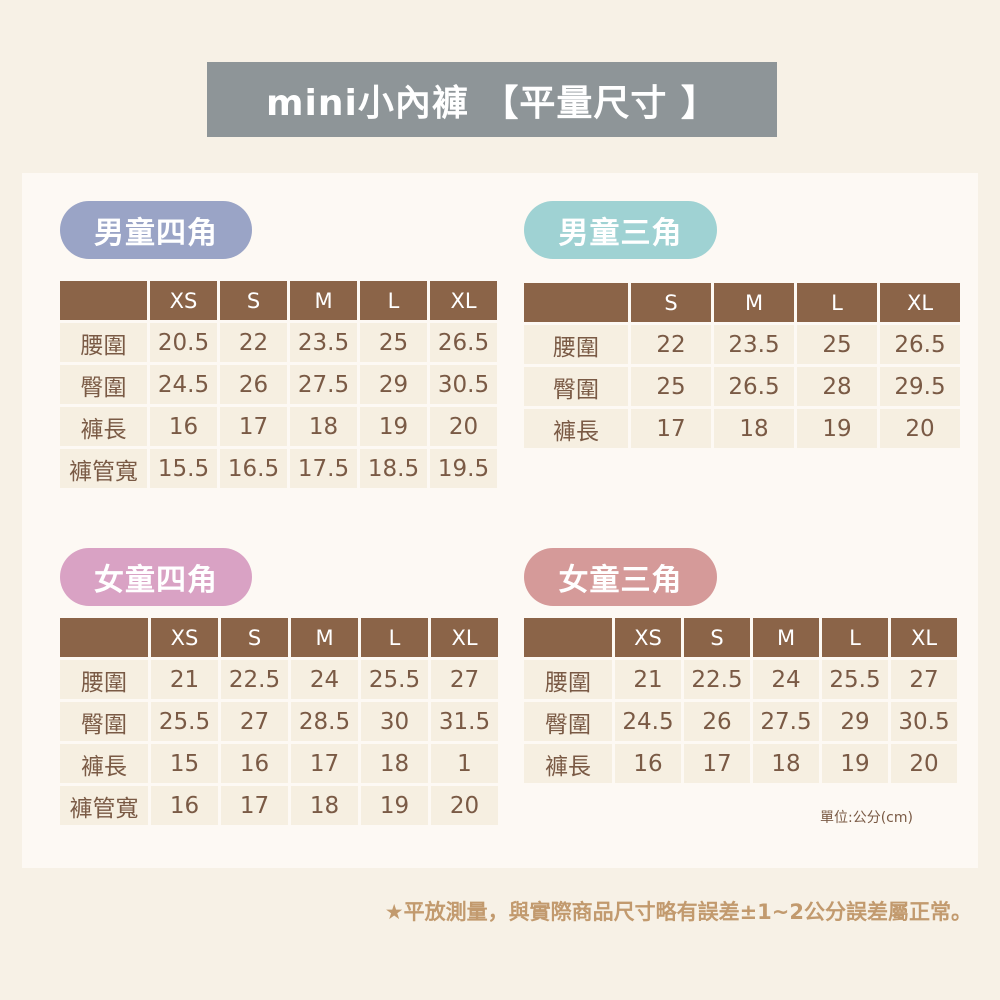 This screenshot has height=1000, width=1000. Describe the element at coordinates (837, 386) in the screenshot. I see `value-cell: 28` at that location.